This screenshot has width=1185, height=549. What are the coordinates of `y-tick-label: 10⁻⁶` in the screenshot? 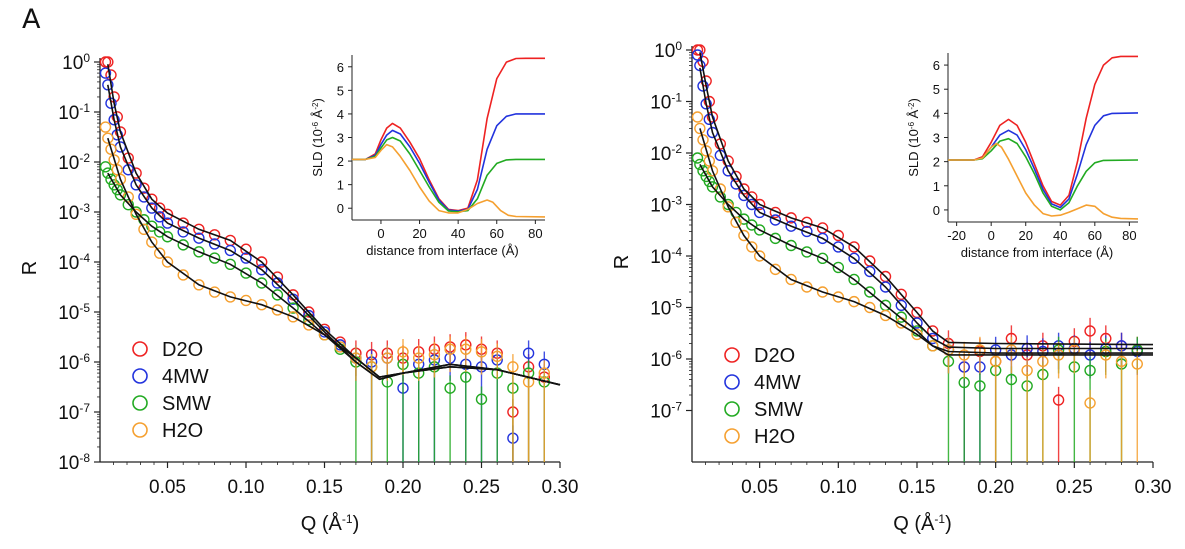 It's located at (74, 362).